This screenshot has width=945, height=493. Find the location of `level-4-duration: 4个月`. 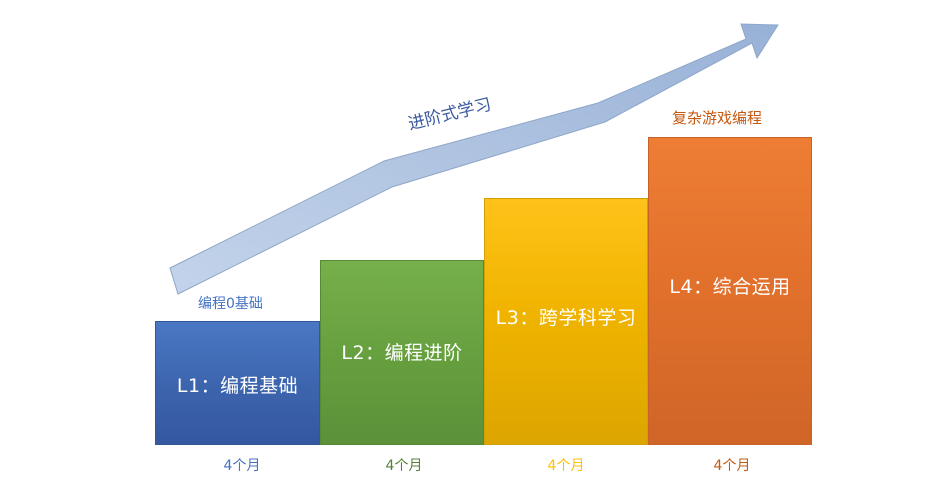

level-4-duration: 4个月 is located at coordinates (732, 466).